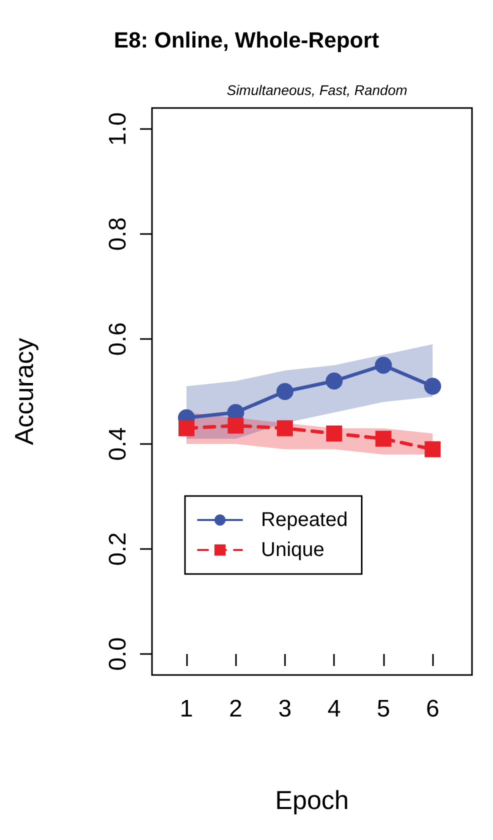 This screenshot has height=840, width=493. I want to click on y-tick-label: 0.8, so click(118, 234).